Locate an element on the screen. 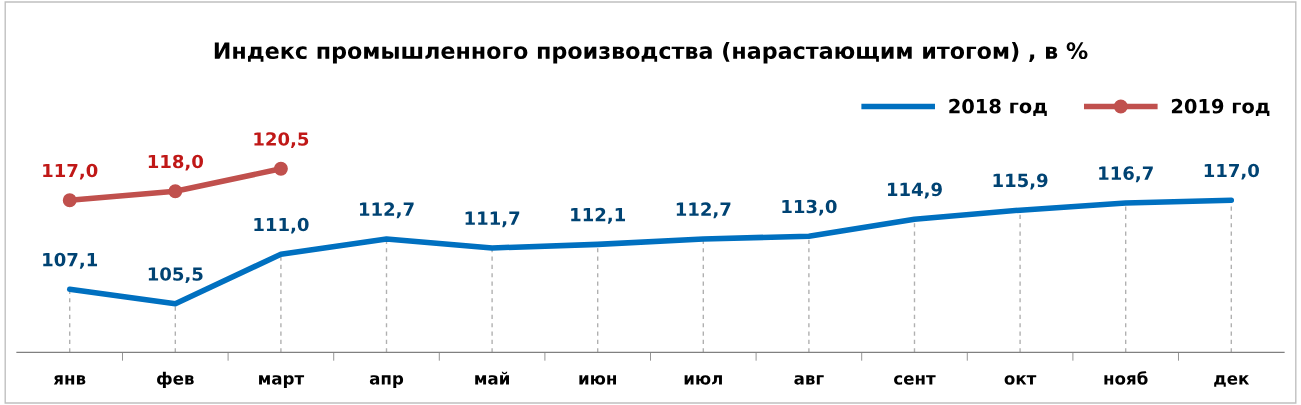  data-label: 120,5 is located at coordinates (281, 140).